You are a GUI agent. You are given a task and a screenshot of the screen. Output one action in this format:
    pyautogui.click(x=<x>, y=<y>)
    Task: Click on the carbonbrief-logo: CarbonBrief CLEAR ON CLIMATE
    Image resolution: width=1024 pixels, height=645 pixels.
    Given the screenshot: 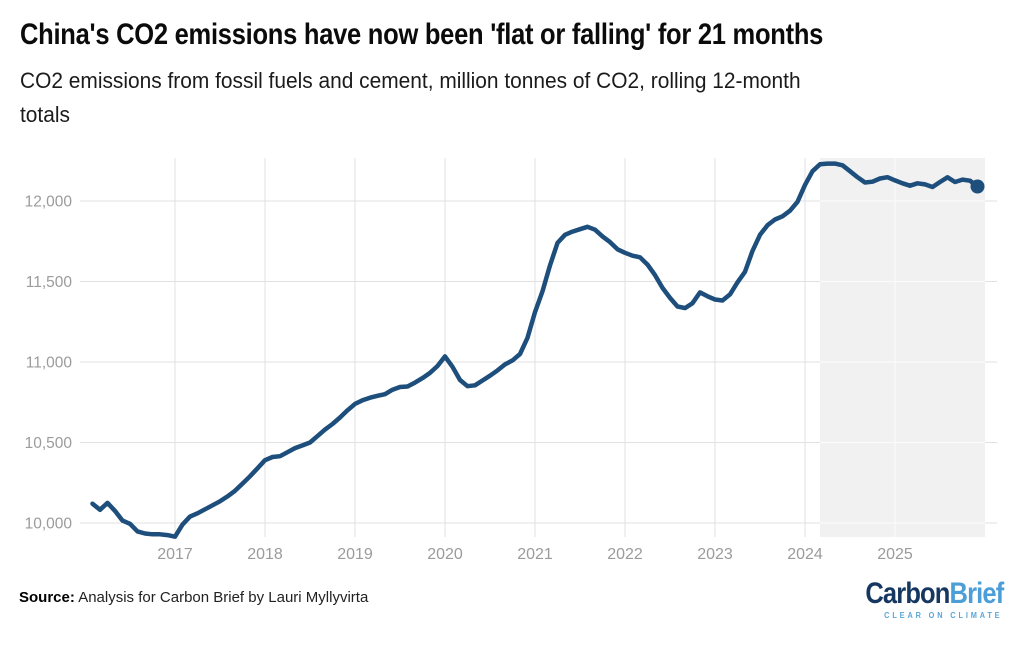 What is the action you would take?
    pyautogui.click(x=922, y=599)
    